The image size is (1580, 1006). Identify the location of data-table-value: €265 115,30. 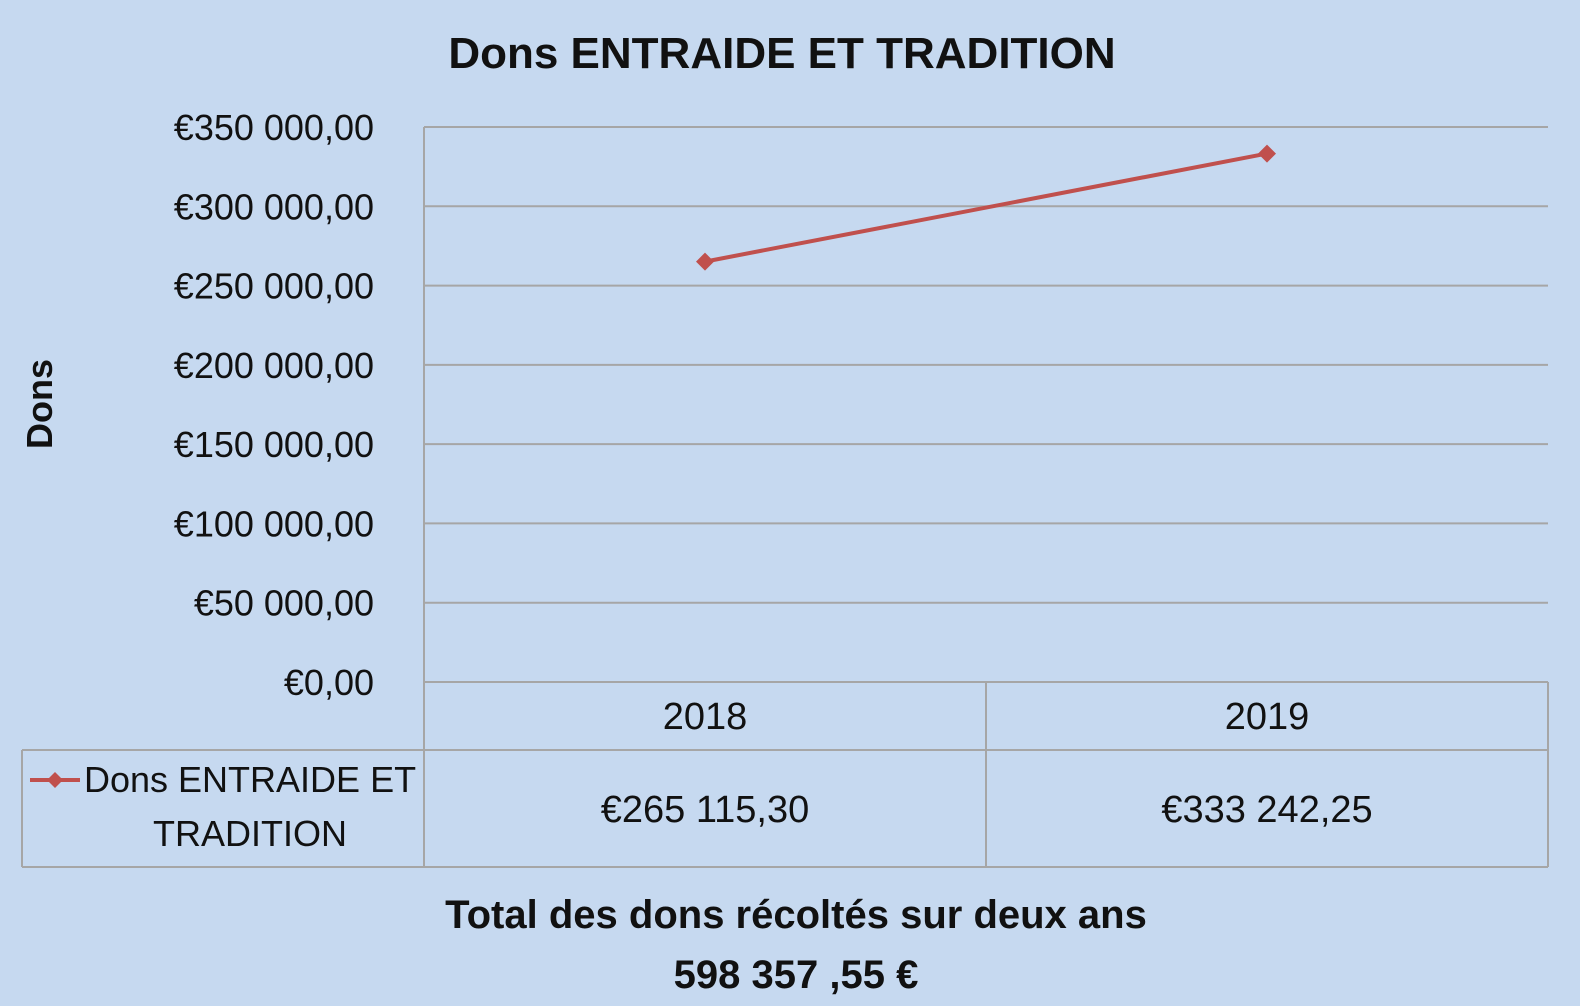
(705, 810).